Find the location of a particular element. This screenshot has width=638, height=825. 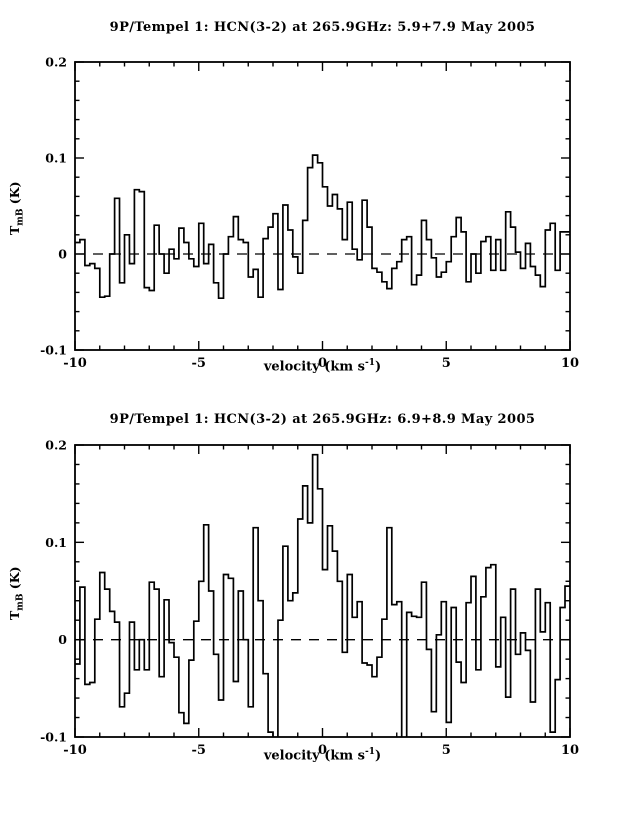

x-axis-label-bottom: velocity (km s-1) is located at coordinates (322, 755).